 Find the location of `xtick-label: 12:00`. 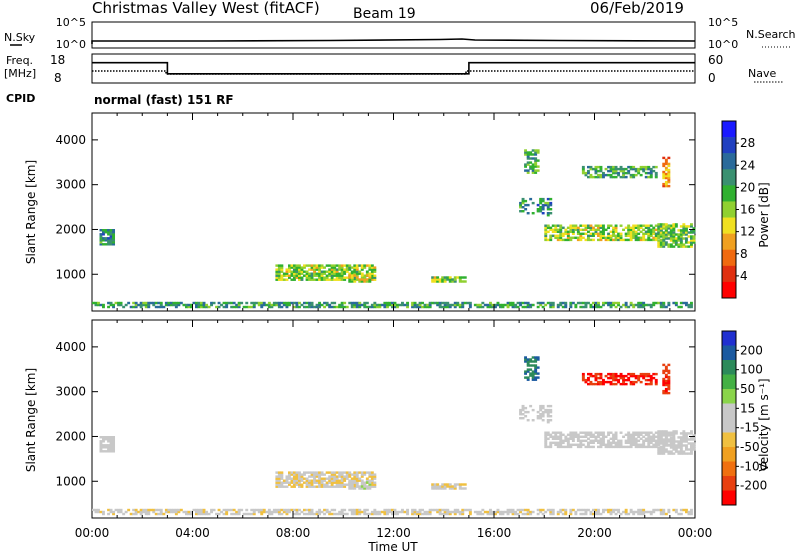

xtick-label: 12:00 is located at coordinates (393, 533).